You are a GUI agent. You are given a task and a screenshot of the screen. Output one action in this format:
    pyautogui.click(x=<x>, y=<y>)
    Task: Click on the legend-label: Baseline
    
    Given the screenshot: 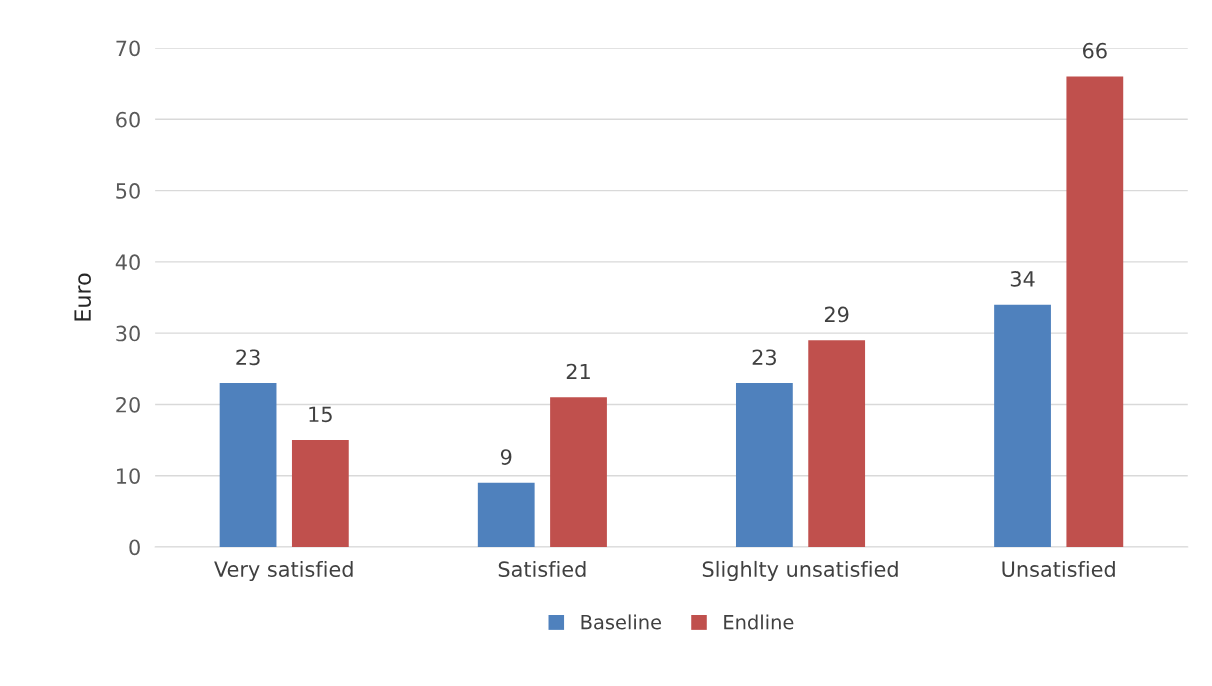 What is the action you would take?
    pyautogui.click(x=621, y=622)
    